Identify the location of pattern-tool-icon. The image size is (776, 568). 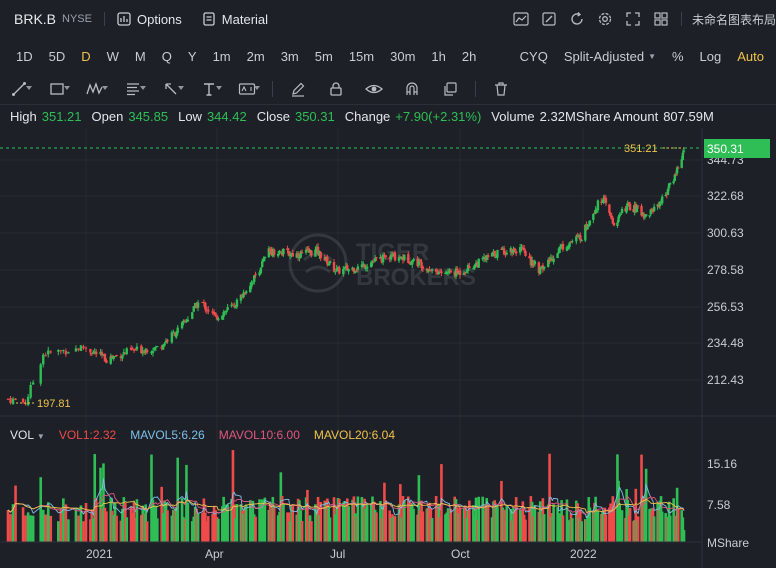
(95, 89).